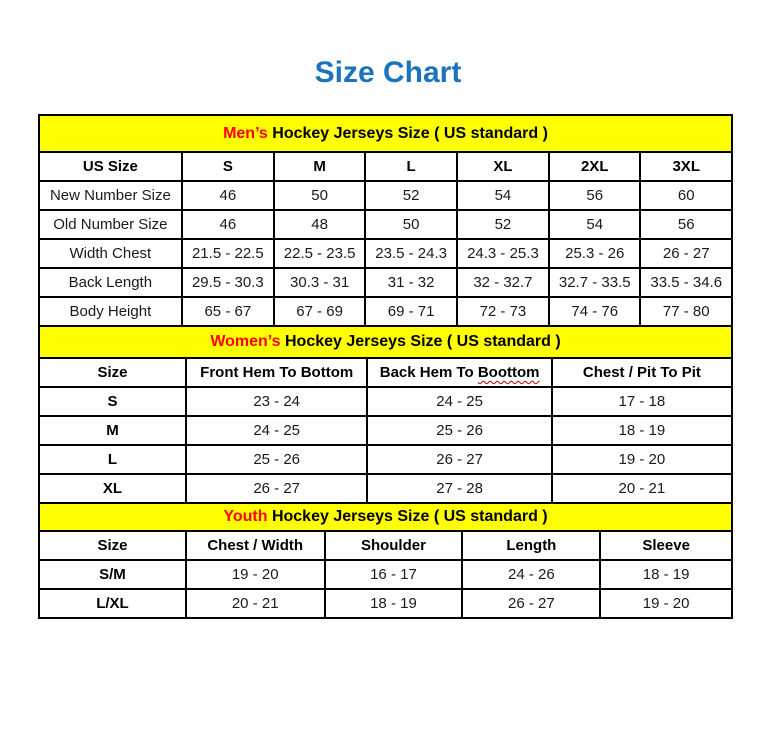 Image resolution: width=776 pixels, height=748 pixels. Describe the element at coordinates (319, 253) in the screenshot. I see `cell: 22.5 - 23.5` at that location.